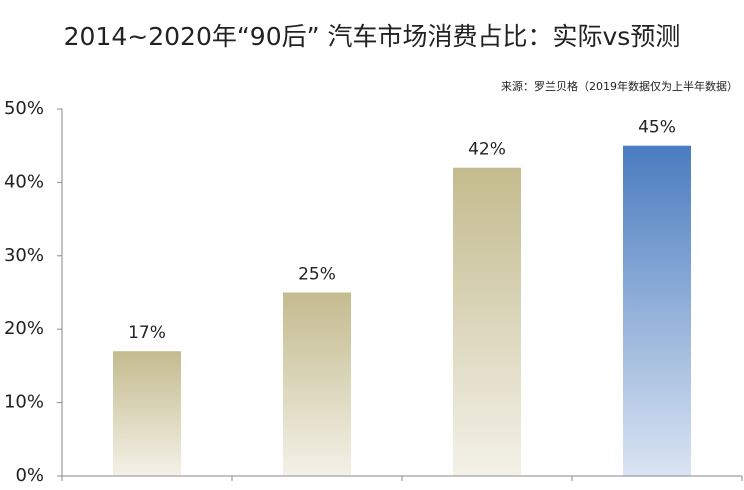  I want to click on value-label: 42%, so click(487, 150).